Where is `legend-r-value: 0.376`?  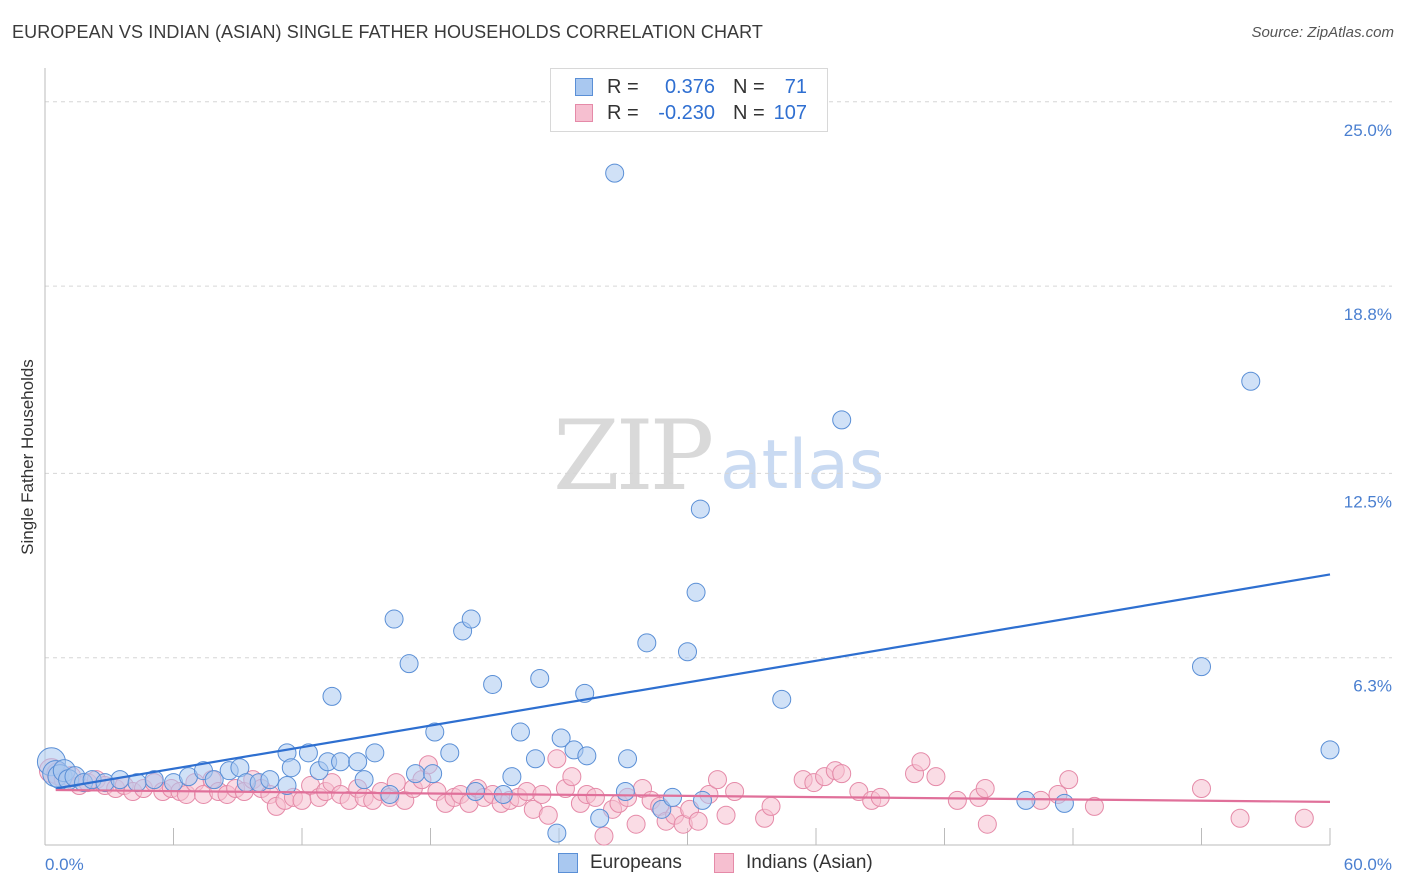 legend-r-value: 0.376 is located at coordinates (689, 86).